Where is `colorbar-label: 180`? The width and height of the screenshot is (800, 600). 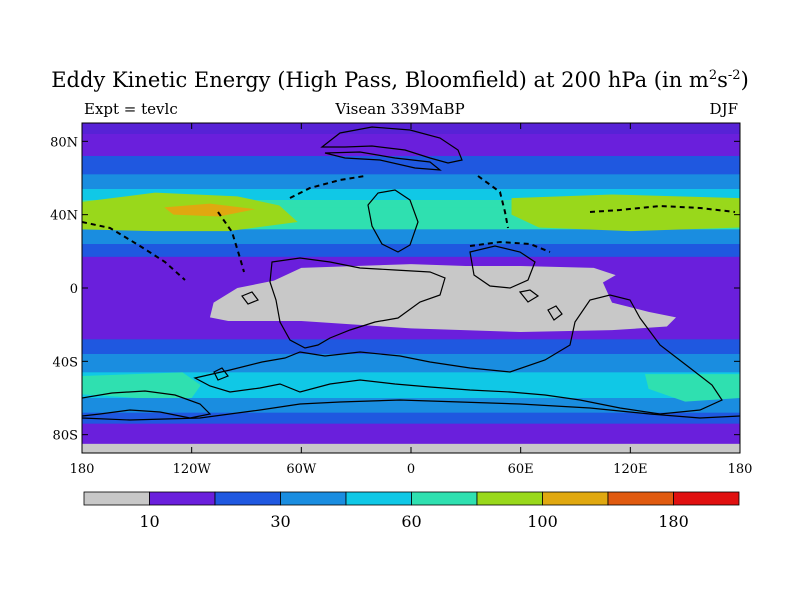 colorbar-label: 180 is located at coordinates (673, 521).